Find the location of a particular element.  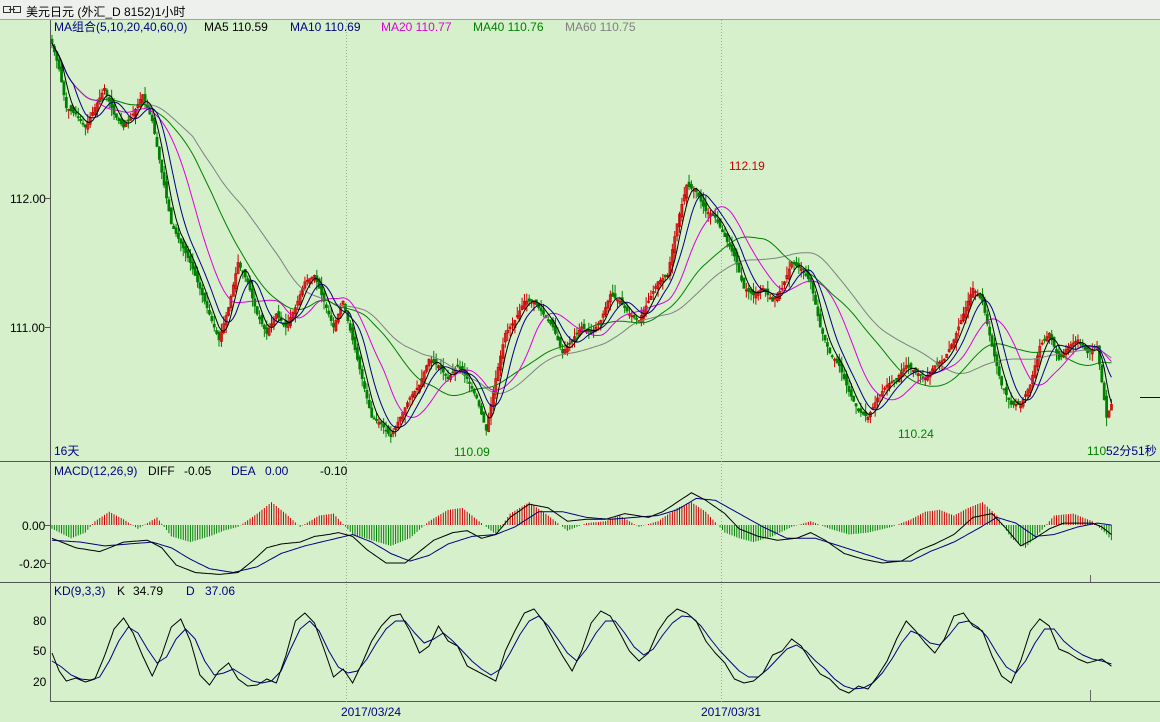

kd-y-tick-80: 80 is located at coordinates (40, 621).